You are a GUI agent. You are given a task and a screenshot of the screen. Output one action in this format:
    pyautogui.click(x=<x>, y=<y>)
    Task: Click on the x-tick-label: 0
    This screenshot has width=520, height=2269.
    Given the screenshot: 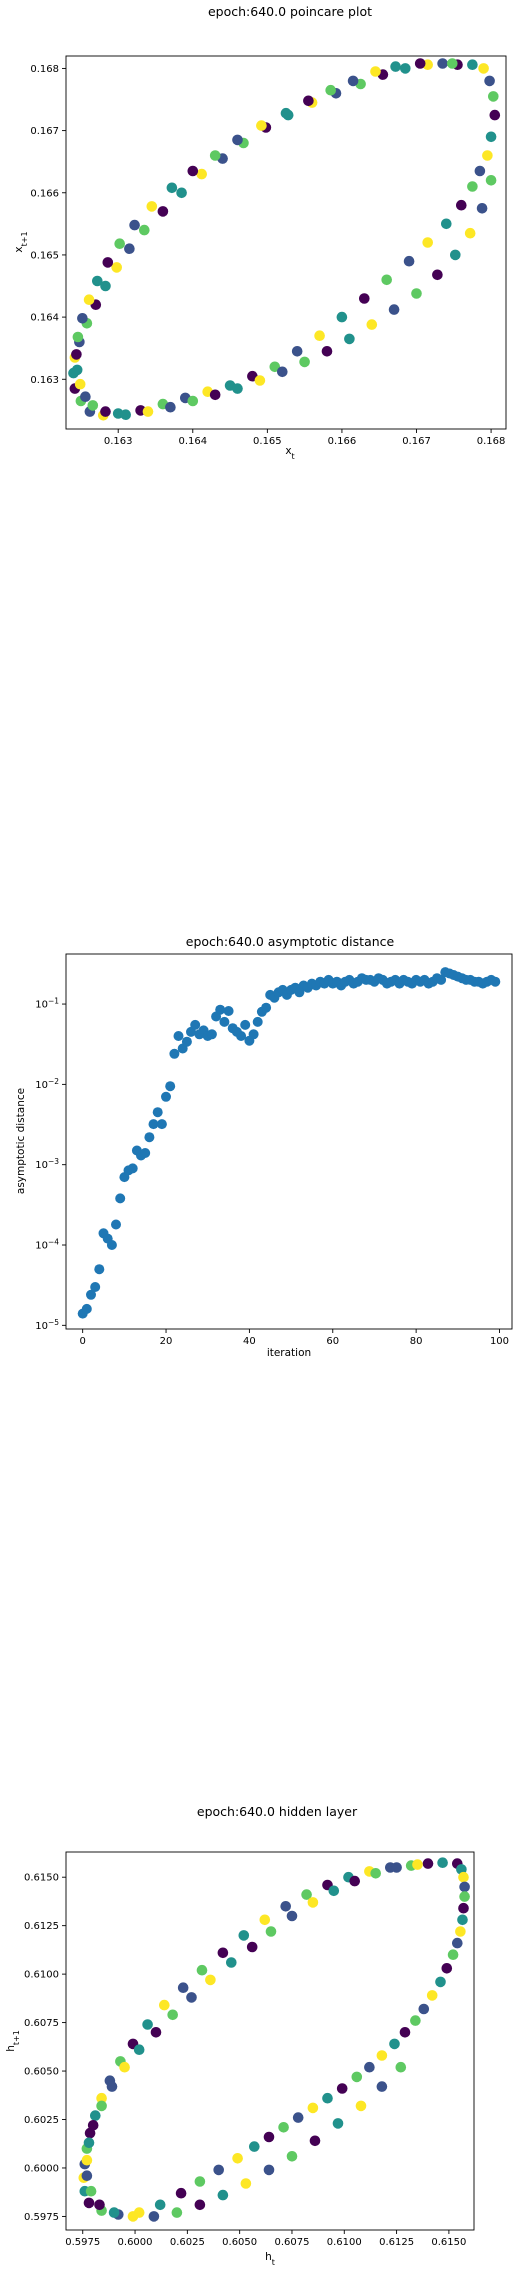 What is the action you would take?
    pyautogui.click(x=82, y=1341)
    